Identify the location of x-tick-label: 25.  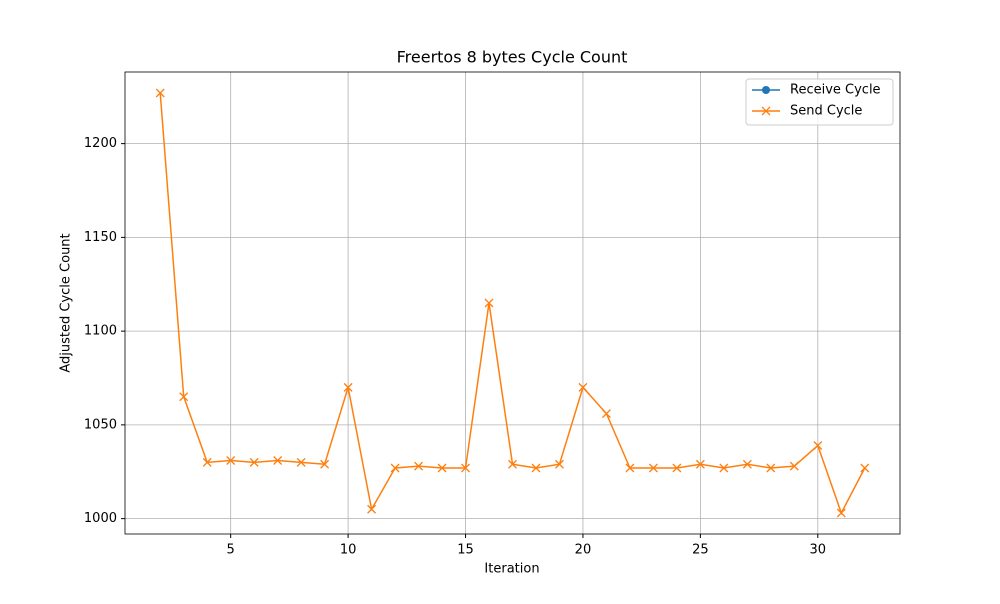
(700, 550).